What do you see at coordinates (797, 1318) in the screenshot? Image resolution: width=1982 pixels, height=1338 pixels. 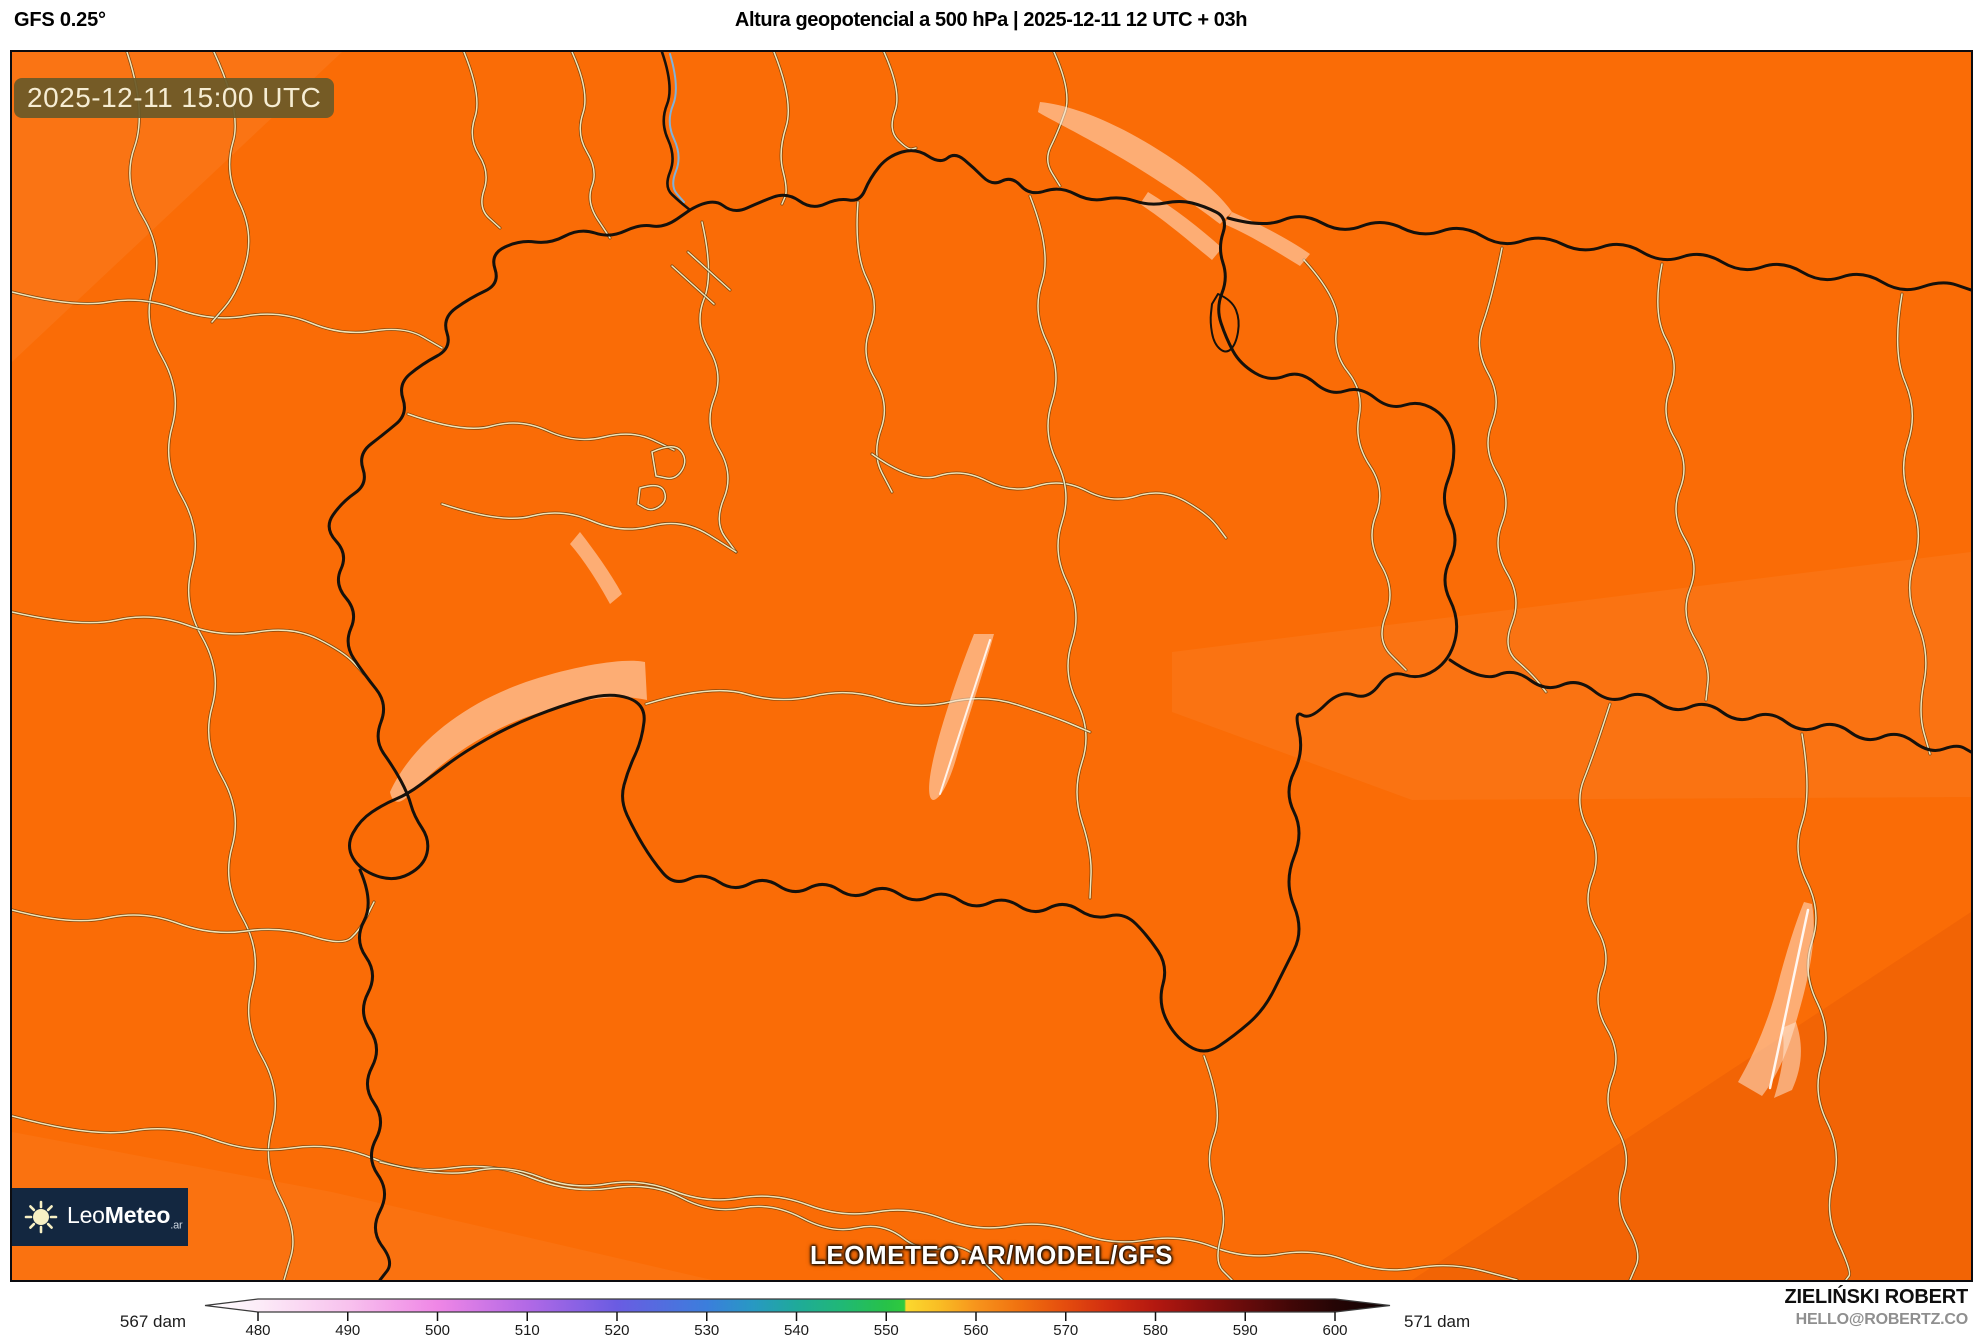 I see `colorbar: 480 490 500 510 520 530 540 550 560 570 580 590 600` at bounding box center [797, 1318].